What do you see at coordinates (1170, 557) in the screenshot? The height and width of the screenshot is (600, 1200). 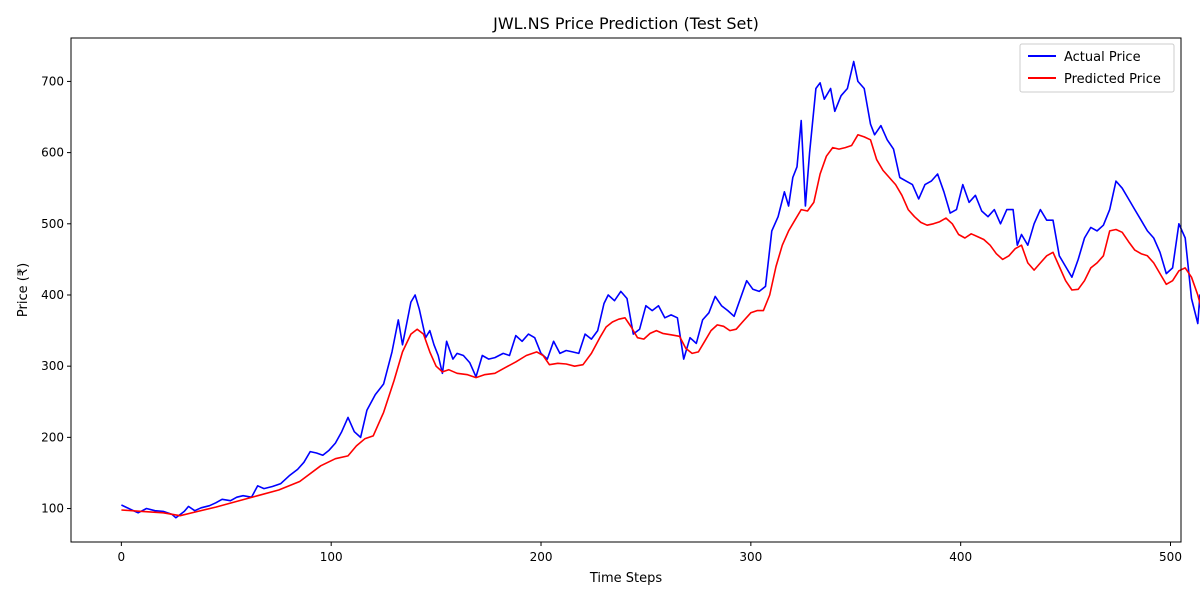 I see `x-tick-label: 500` at bounding box center [1170, 557].